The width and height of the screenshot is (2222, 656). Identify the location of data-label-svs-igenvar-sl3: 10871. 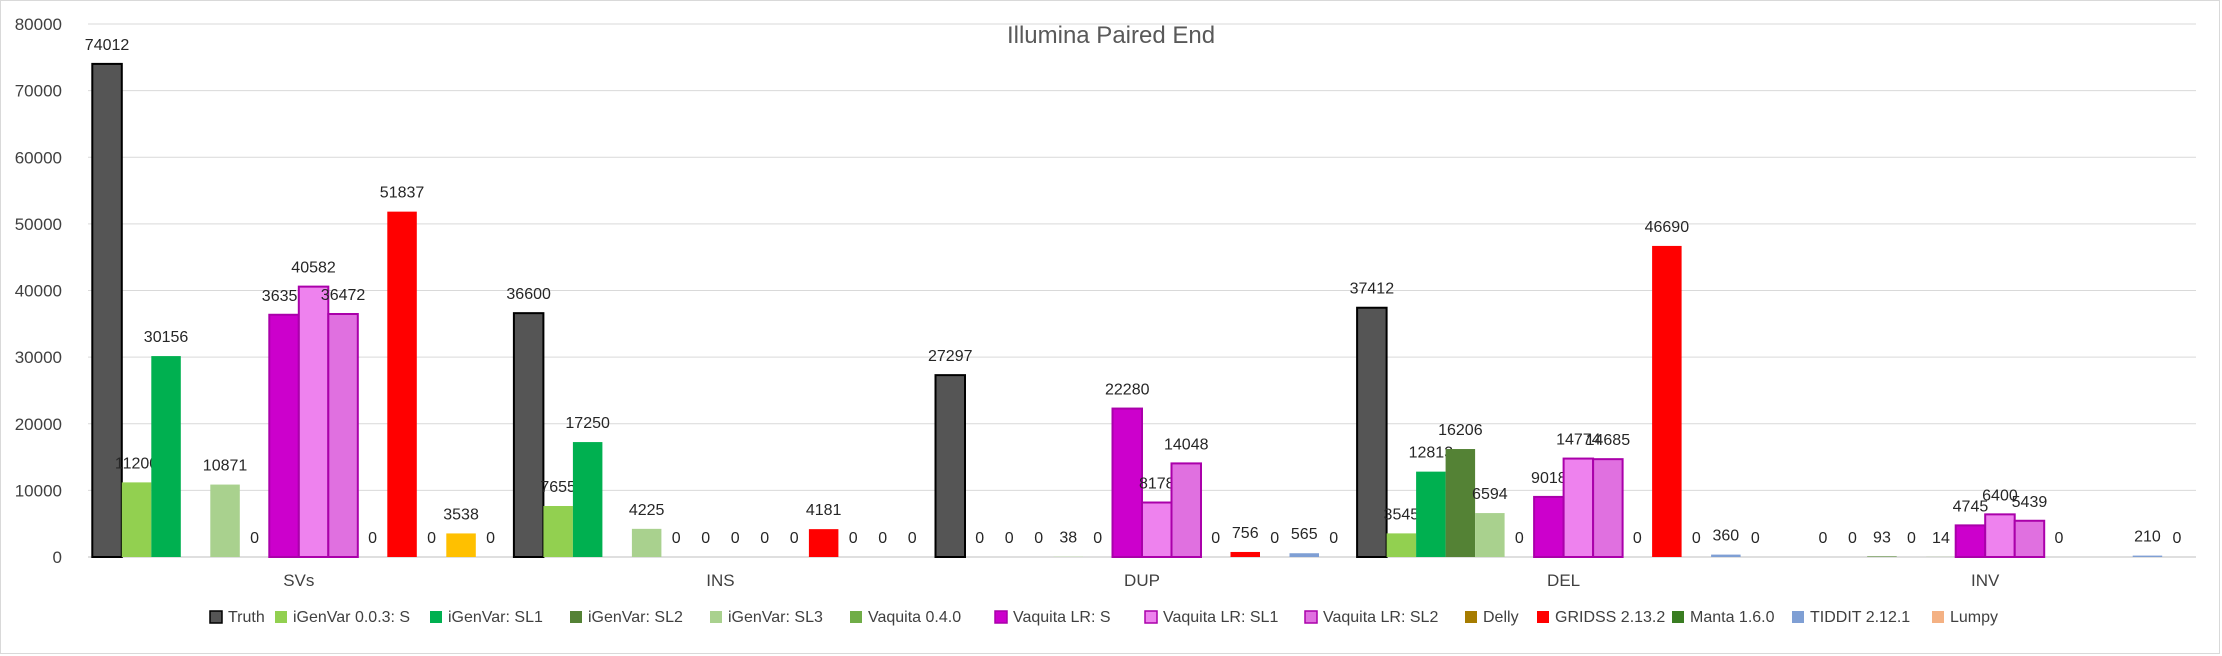
(225, 466).